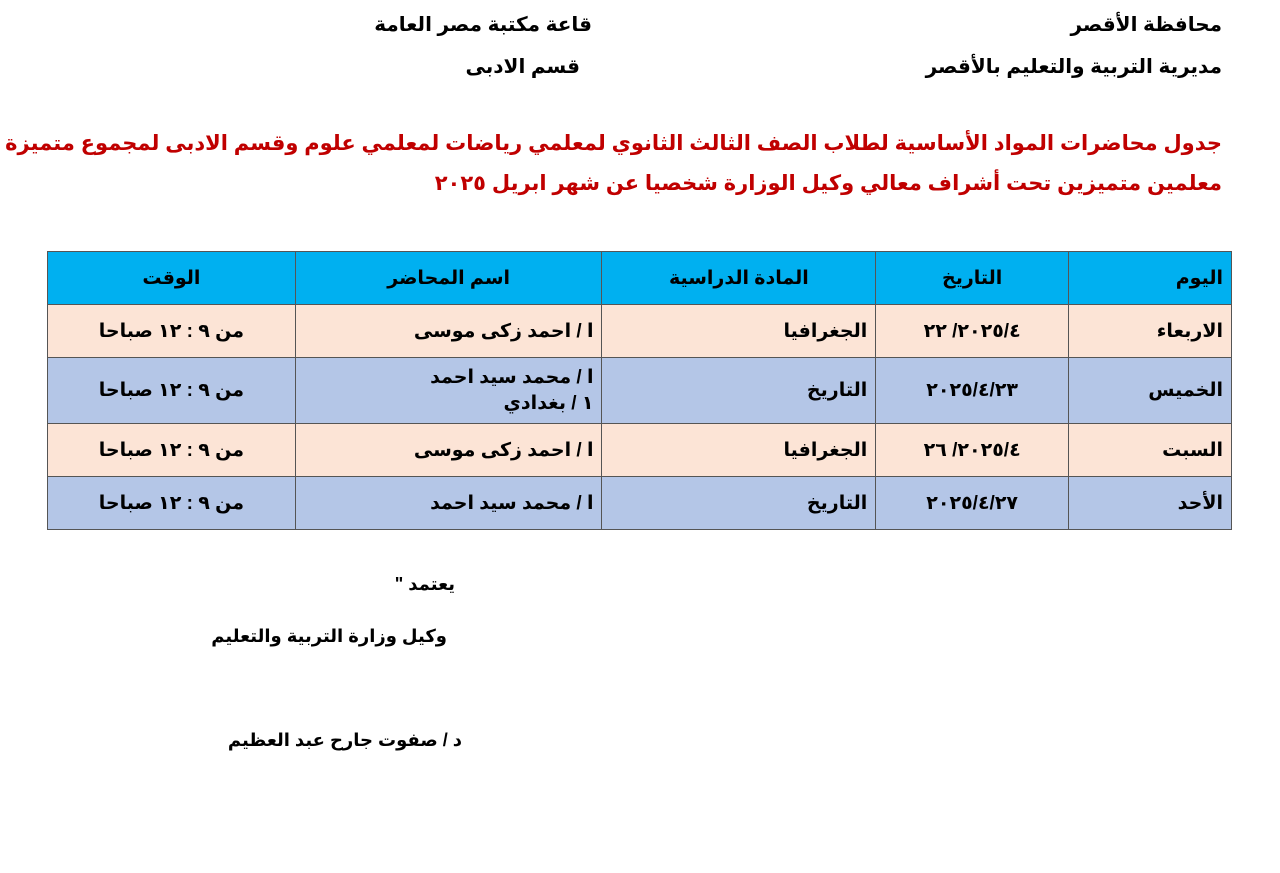  What do you see at coordinates (344, 740) in the screenshot?
I see `signatory-name: د / صفوت جارح عبد العظيم` at bounding box center [344, 740].